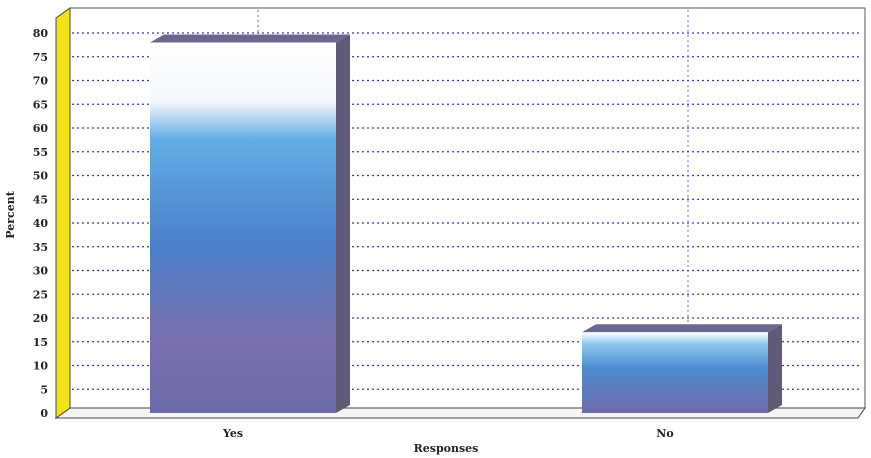 This screenshot has width=871, height=458. Describe the element at coordinates (40, 199) in the screenshot. I see `y-tick-label: 45` at that location.